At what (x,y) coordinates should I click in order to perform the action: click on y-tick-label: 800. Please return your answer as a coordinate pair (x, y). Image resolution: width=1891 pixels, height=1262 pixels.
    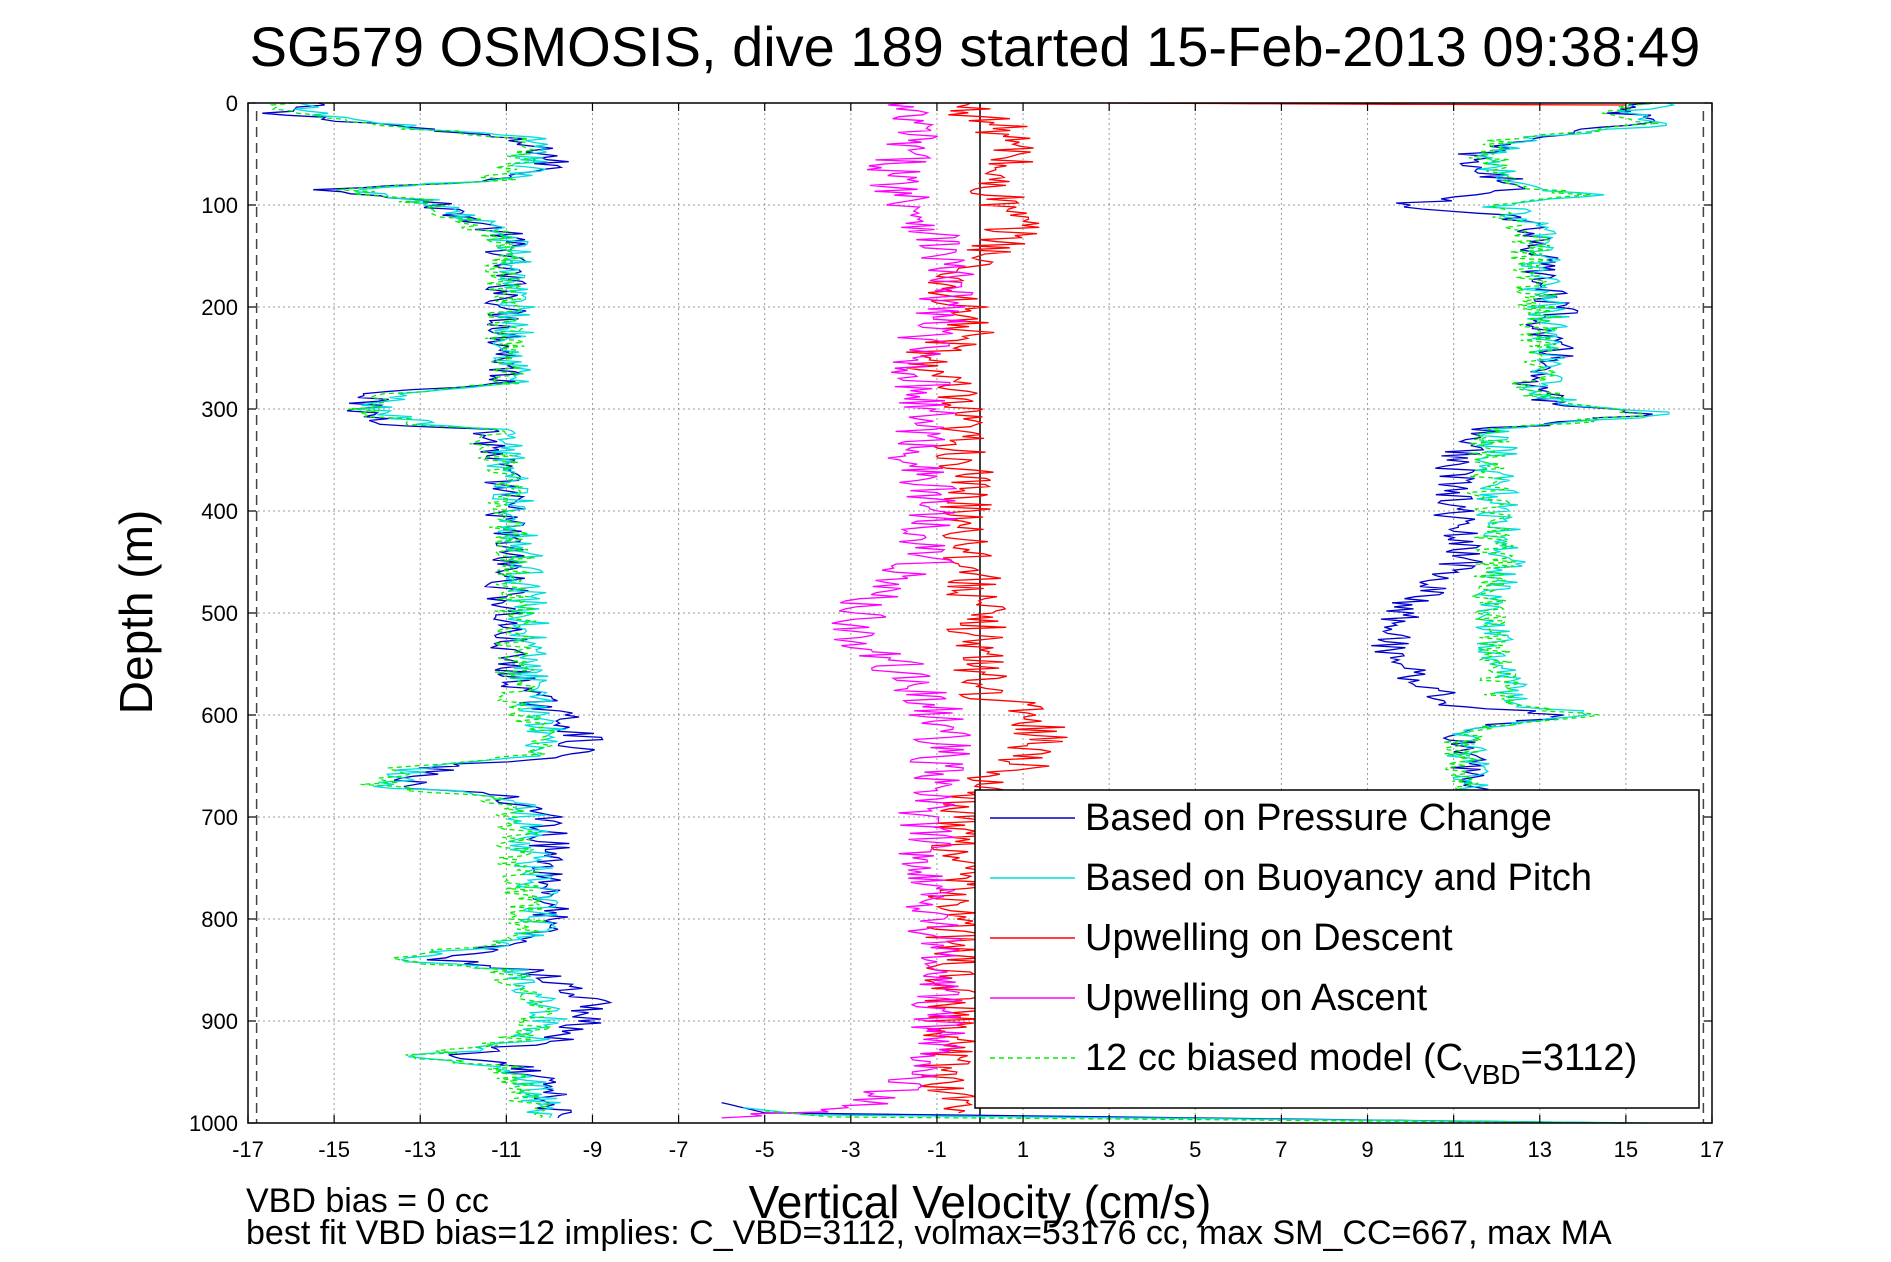
    Looking at the image, I should click on (219, 919).